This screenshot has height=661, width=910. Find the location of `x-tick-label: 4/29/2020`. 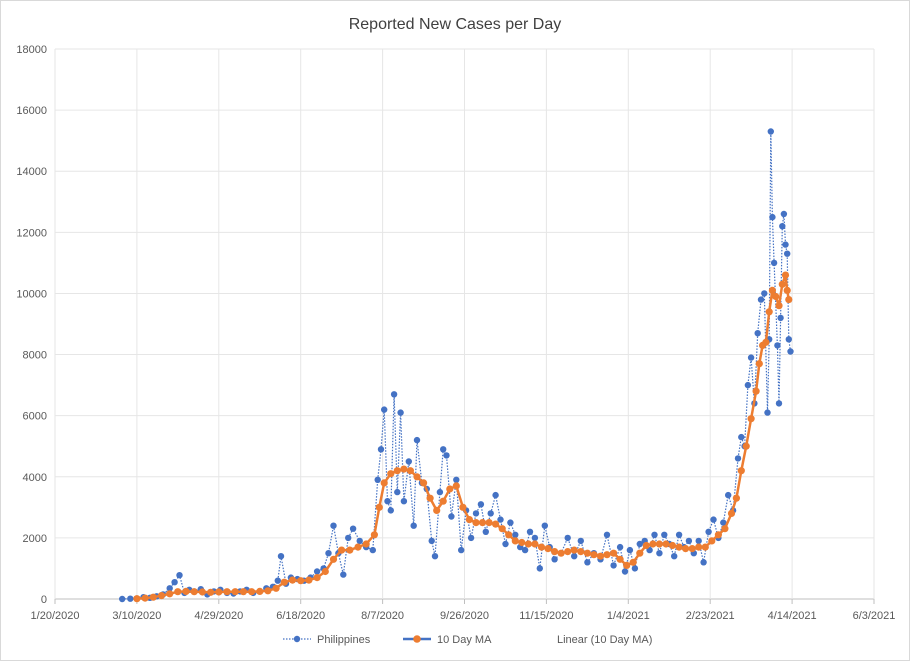

x-tick-label: 4/29/2020 is located at coordinates (218, 616).